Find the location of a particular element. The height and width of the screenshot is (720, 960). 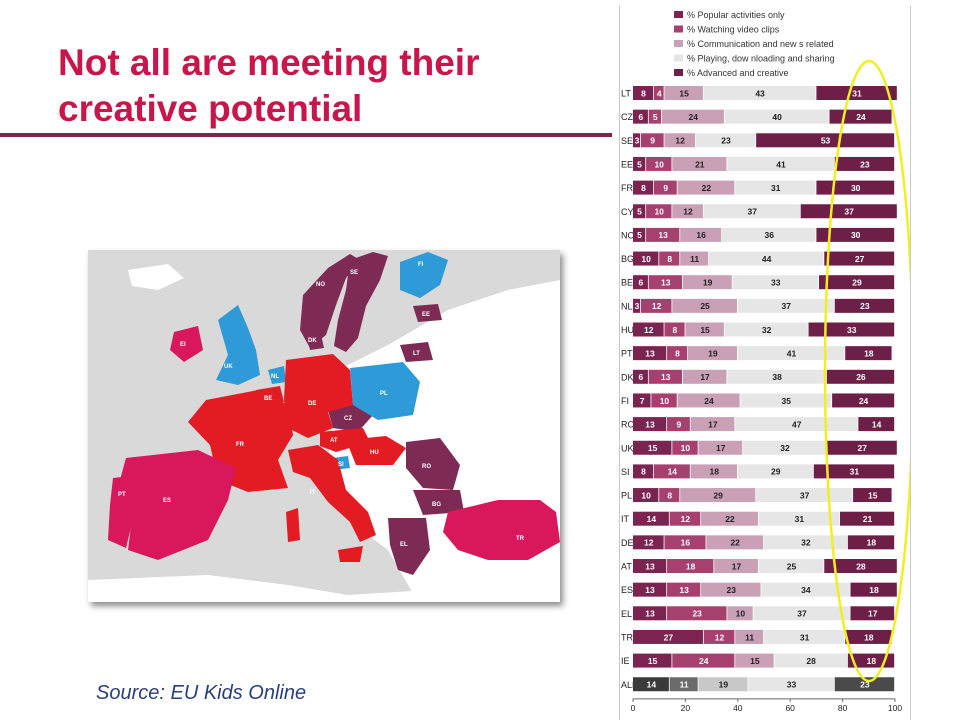

map-label-cz: CZ is located at coordinates (348, 419).